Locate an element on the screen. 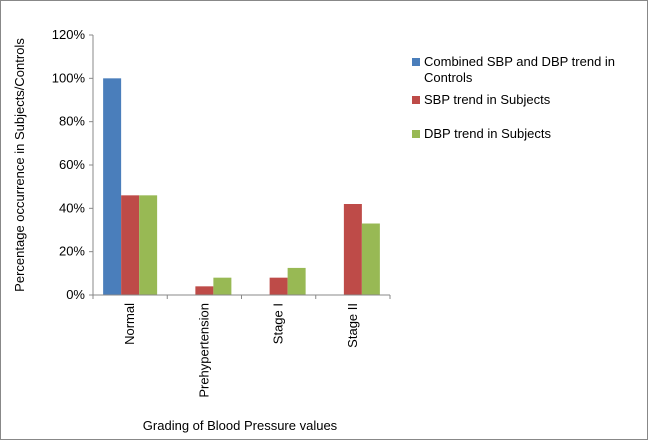  legend-label: DBP trend in Subjects is located at coordinates (487, 133).